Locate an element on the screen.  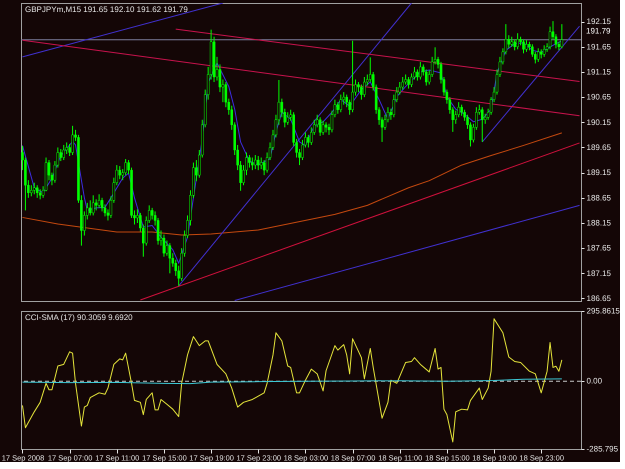
y-tick-label: 190.65 is located at coordinates (599, 97).